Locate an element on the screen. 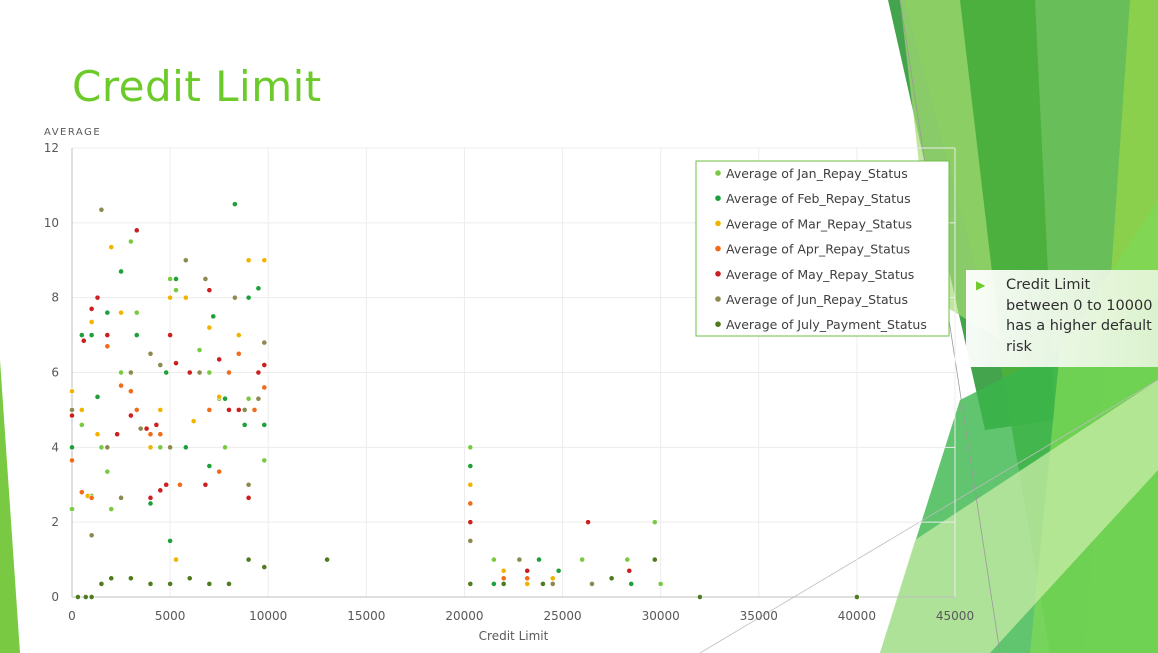 Image resolution: width=1158 pixels, height=653 pixels. x-tick-label: 25000 is located at coordinates (562, 616).